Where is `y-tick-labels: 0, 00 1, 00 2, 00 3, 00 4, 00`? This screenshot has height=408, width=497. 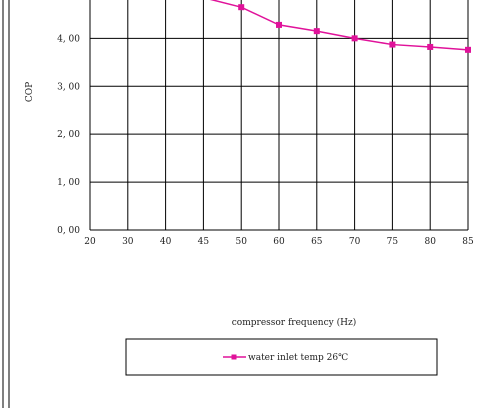
y-tick-labels: 0, 00 1, 00 2, 00 3, 00 4, 00 is located at coordinates (68, 135).